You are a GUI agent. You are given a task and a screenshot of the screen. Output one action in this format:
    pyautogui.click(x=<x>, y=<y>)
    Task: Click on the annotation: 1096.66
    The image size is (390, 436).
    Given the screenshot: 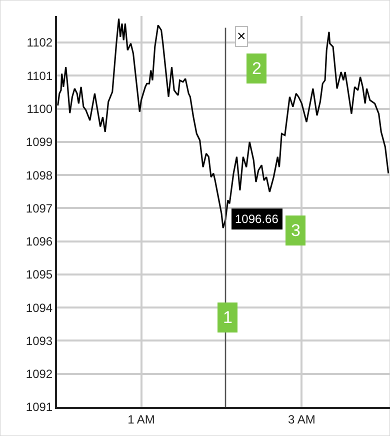 What is the action you would take?
    pyautogui.click(x=257, y=219)
    